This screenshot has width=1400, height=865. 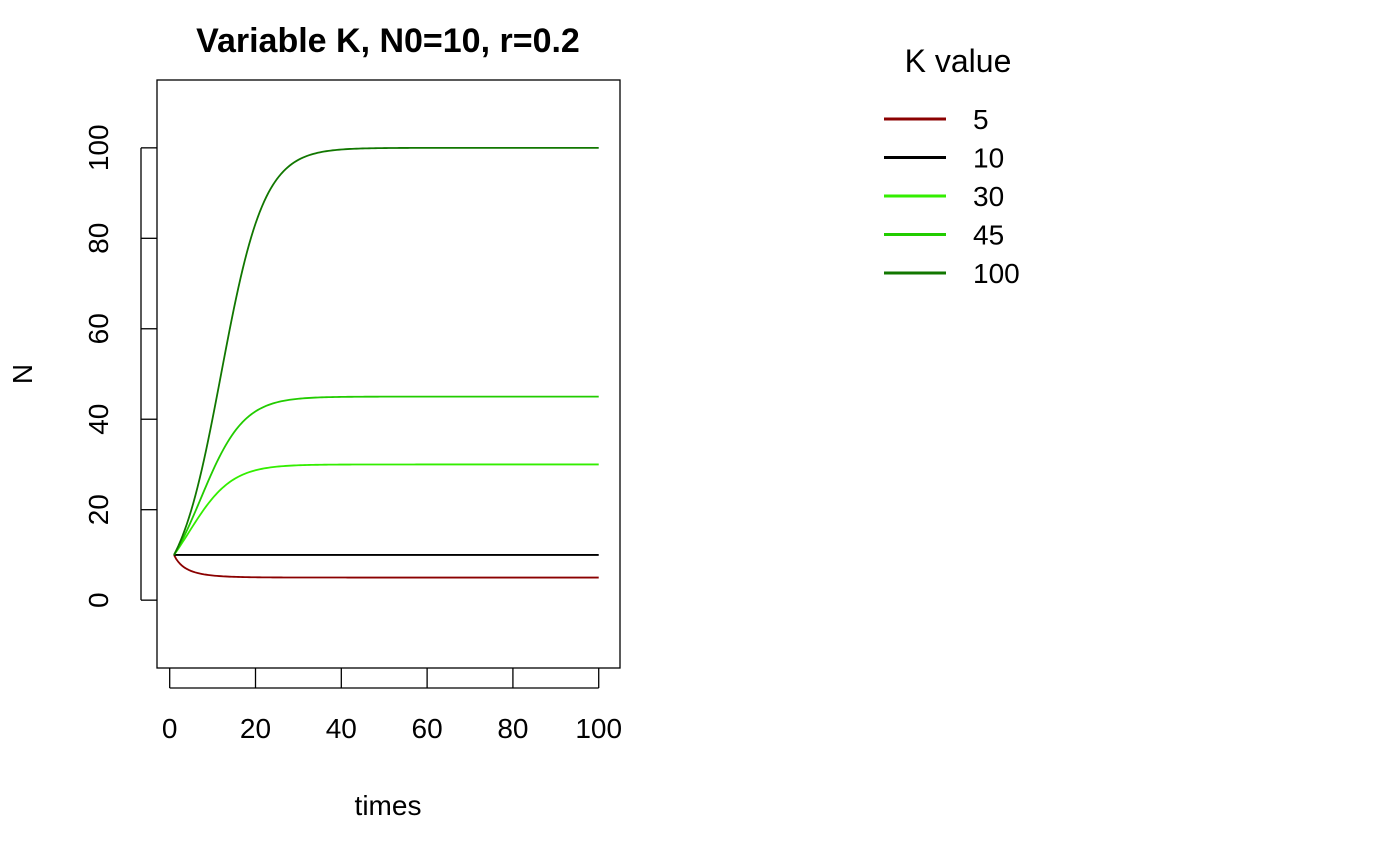 I want to click on legend-title: K value, so click(x=958, y=61).